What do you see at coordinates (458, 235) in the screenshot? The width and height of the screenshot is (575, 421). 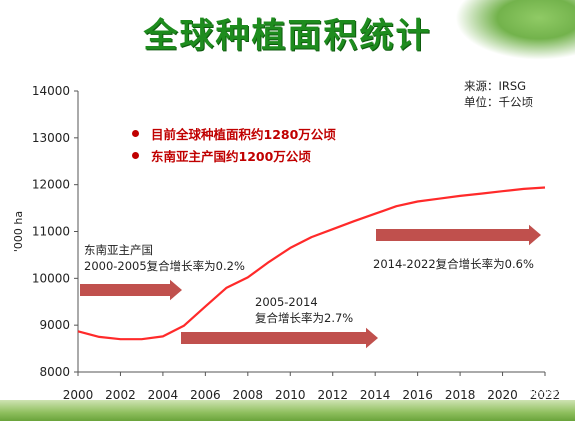 I see `growth-arrow-2014-2022` at bounding box center [458, 235].